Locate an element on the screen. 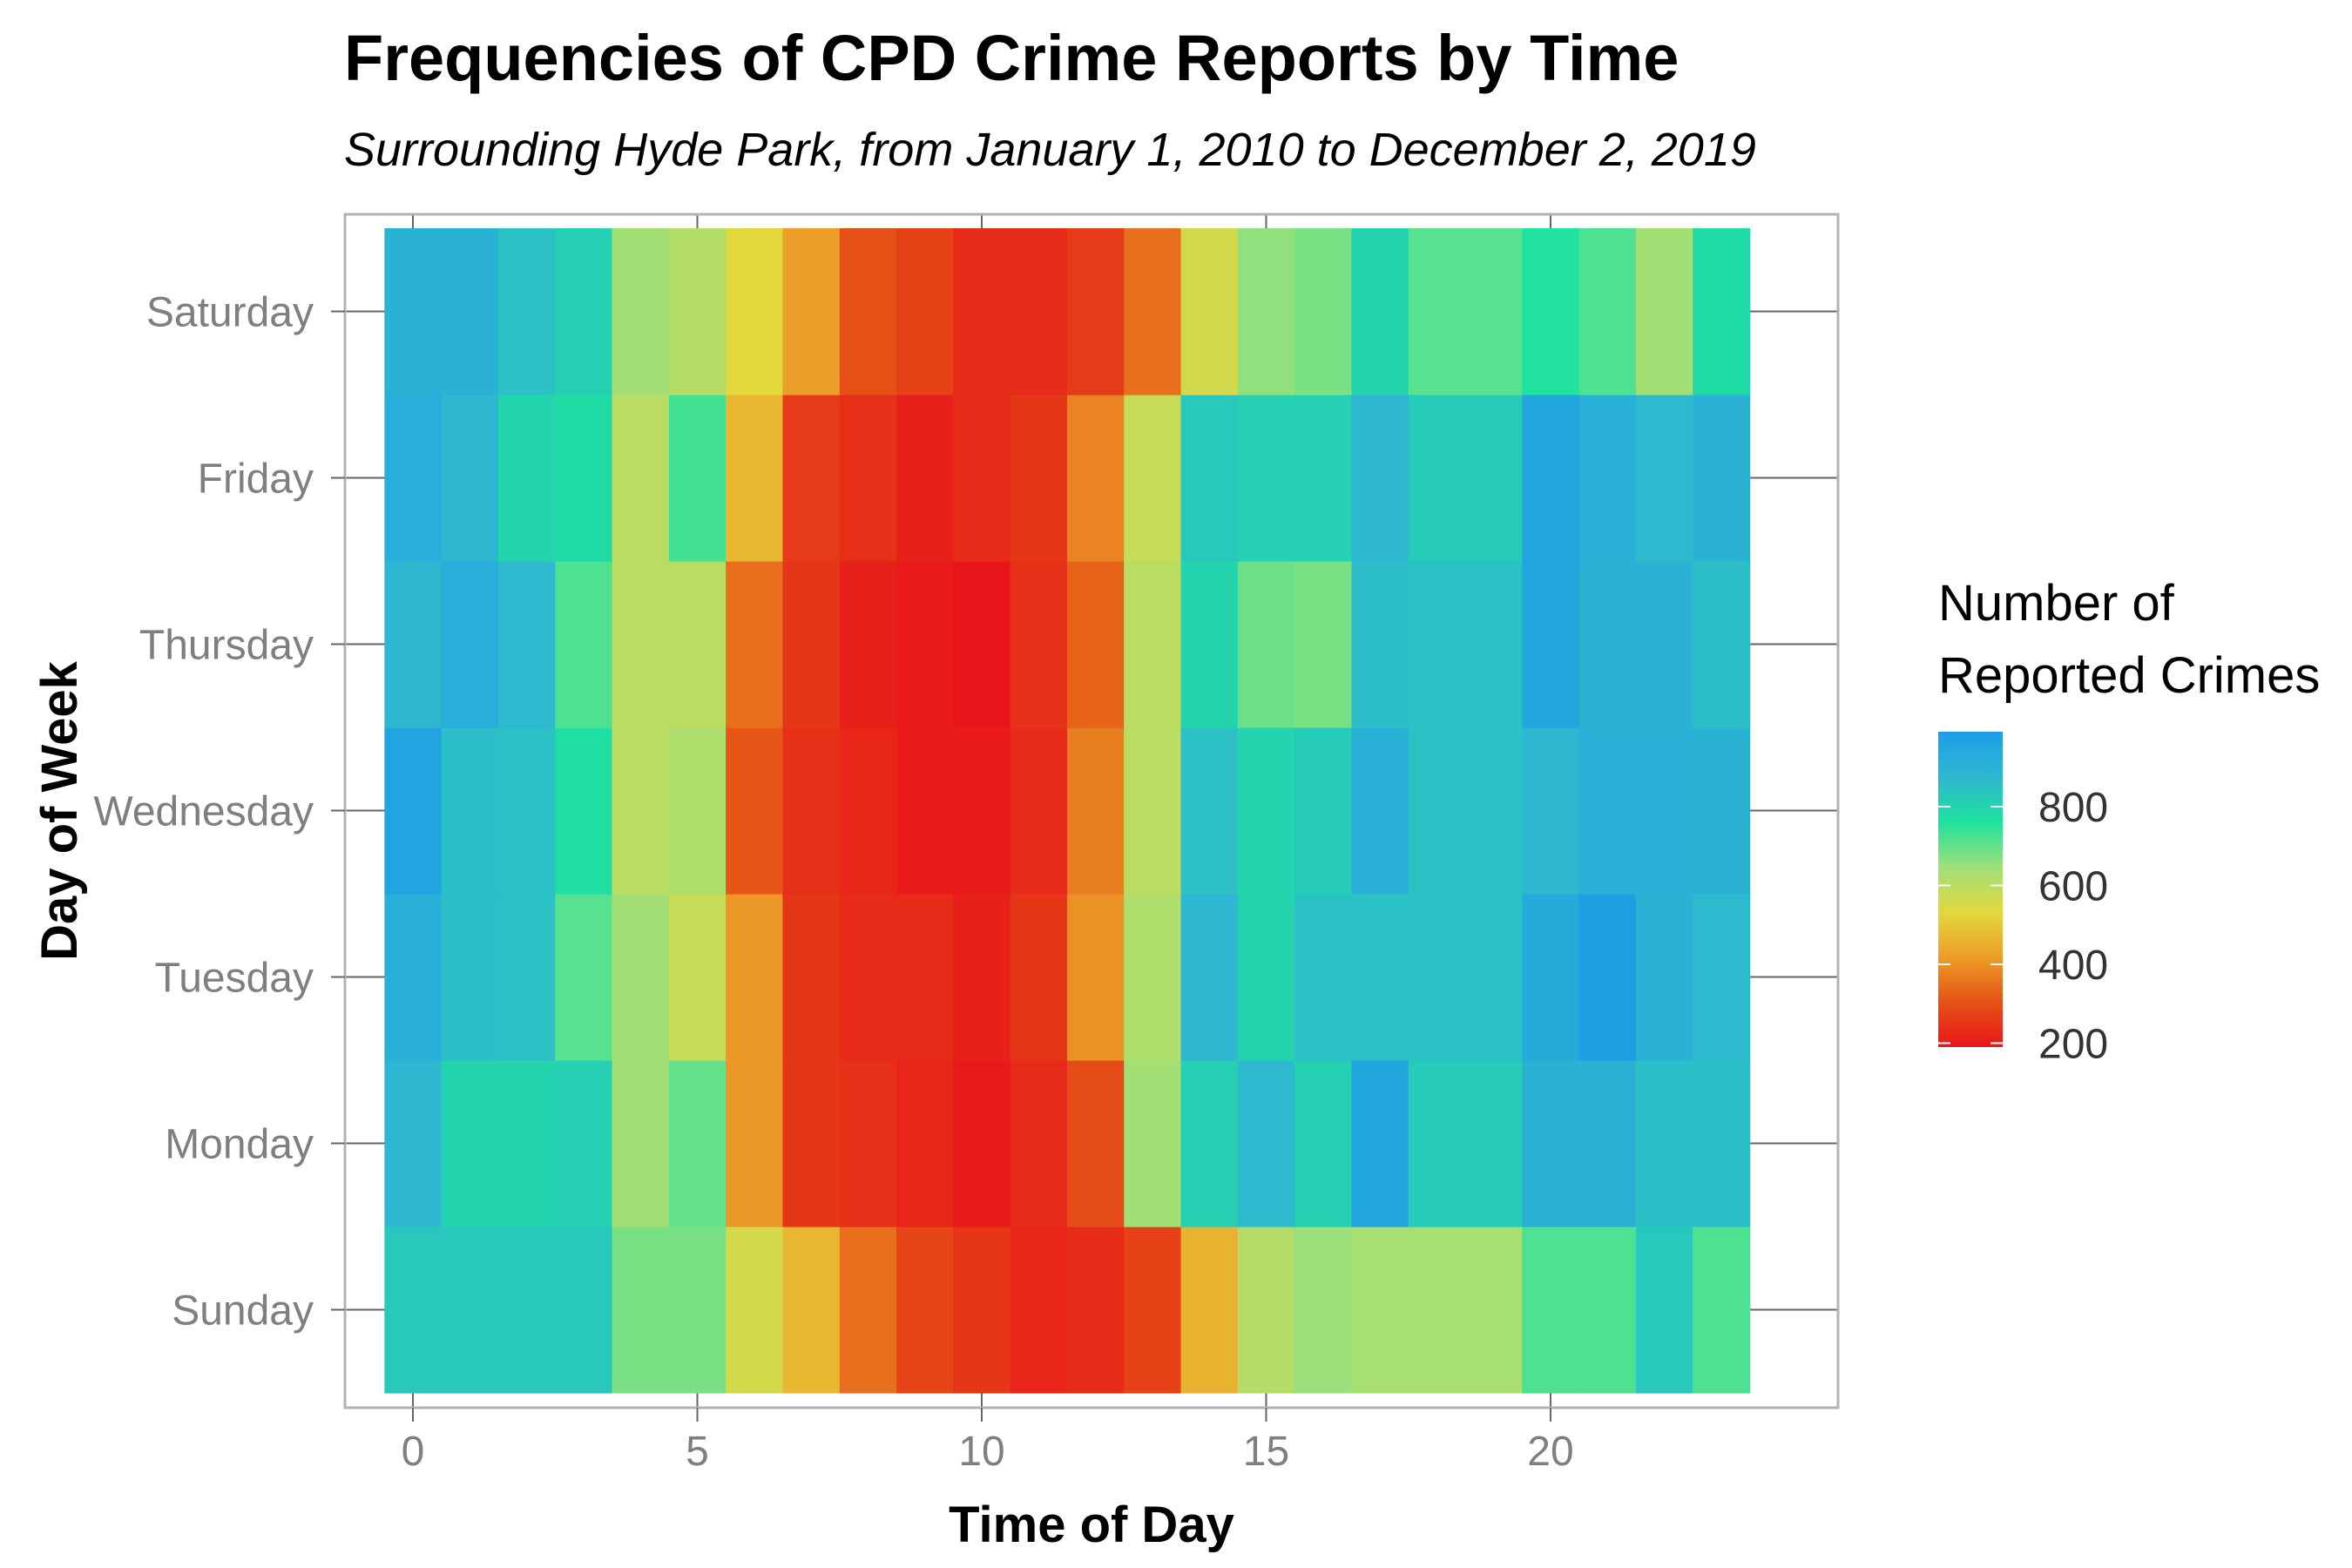 The height and width of the screenshot is (1568, 2352). y-tick-label-thursday: Thursday is located at coordinates (226, 646).